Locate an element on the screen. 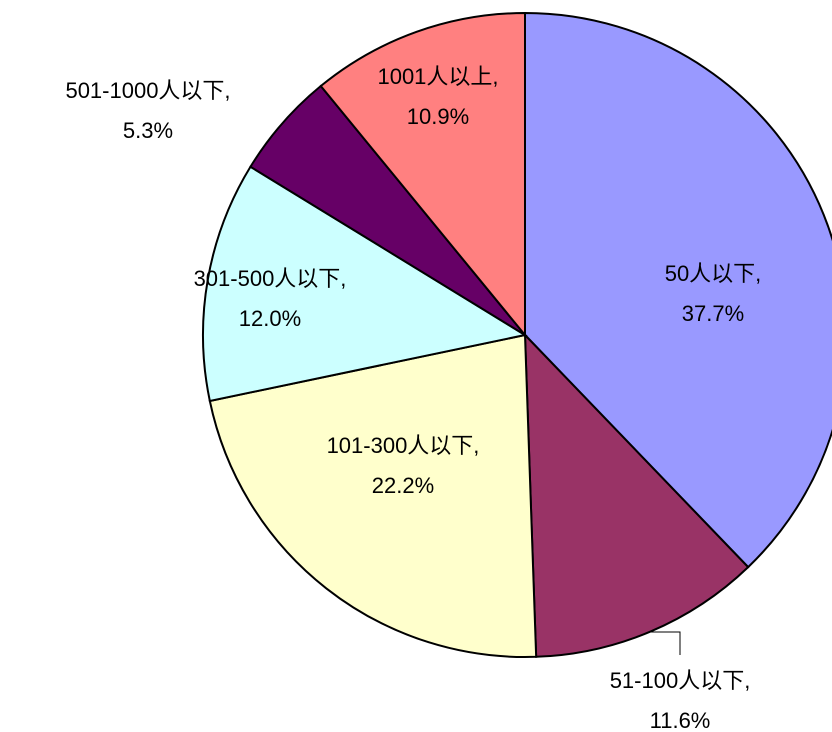 The image size is (832, 732). slice-value-label: 5.3% is located at coordinates (148, 130).